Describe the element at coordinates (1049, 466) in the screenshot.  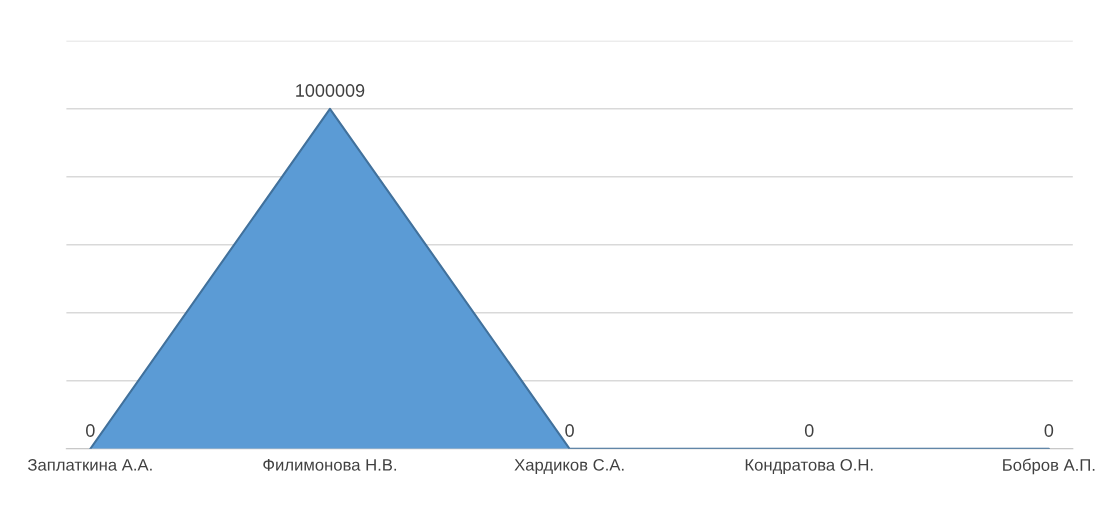
I see `x-tick-label: Бобров А.П.` at that location.